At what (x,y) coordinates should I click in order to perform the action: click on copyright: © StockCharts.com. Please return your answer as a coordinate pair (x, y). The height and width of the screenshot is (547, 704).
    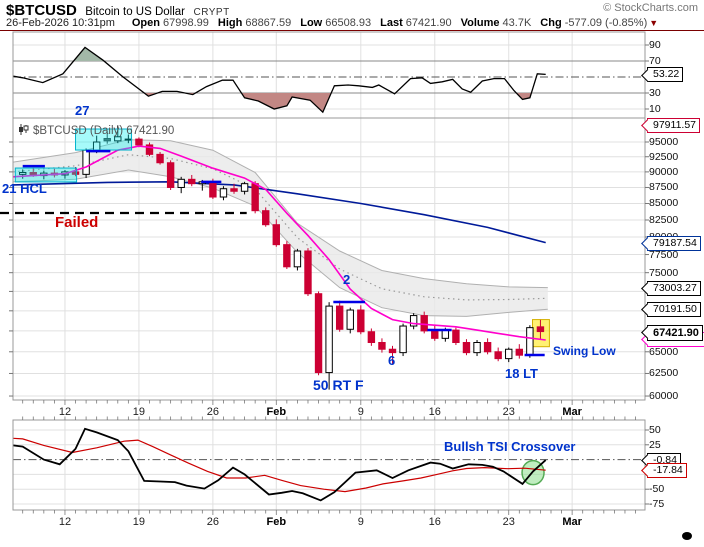
    Looking at the image, I should click on (650, 8).